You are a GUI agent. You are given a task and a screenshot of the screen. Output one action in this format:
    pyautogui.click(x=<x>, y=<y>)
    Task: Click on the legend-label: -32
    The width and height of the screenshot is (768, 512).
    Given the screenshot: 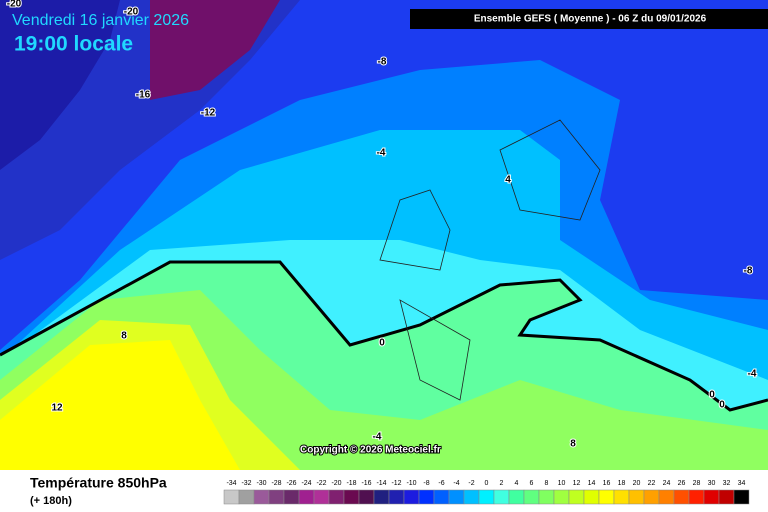 What is the action you would take?
    pyautogui.click(x=246, y=483)
    